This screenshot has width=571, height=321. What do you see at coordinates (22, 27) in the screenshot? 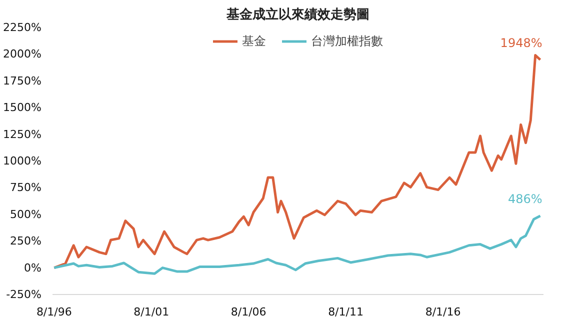
I see `y-tick-label: 2250%` at bounding box center [22, 27].